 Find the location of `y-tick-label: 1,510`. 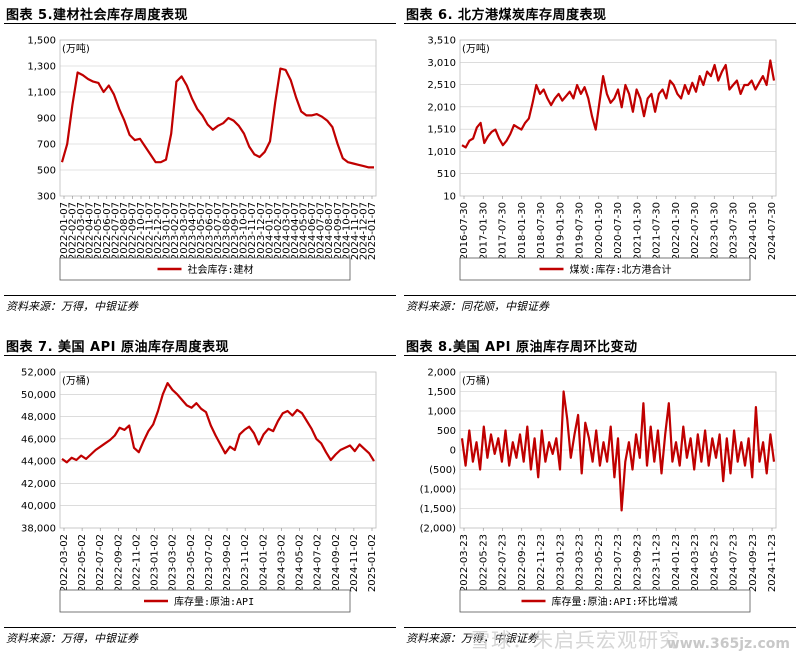

y-tick-label: 1,510 is located at coordinates (441, 130).